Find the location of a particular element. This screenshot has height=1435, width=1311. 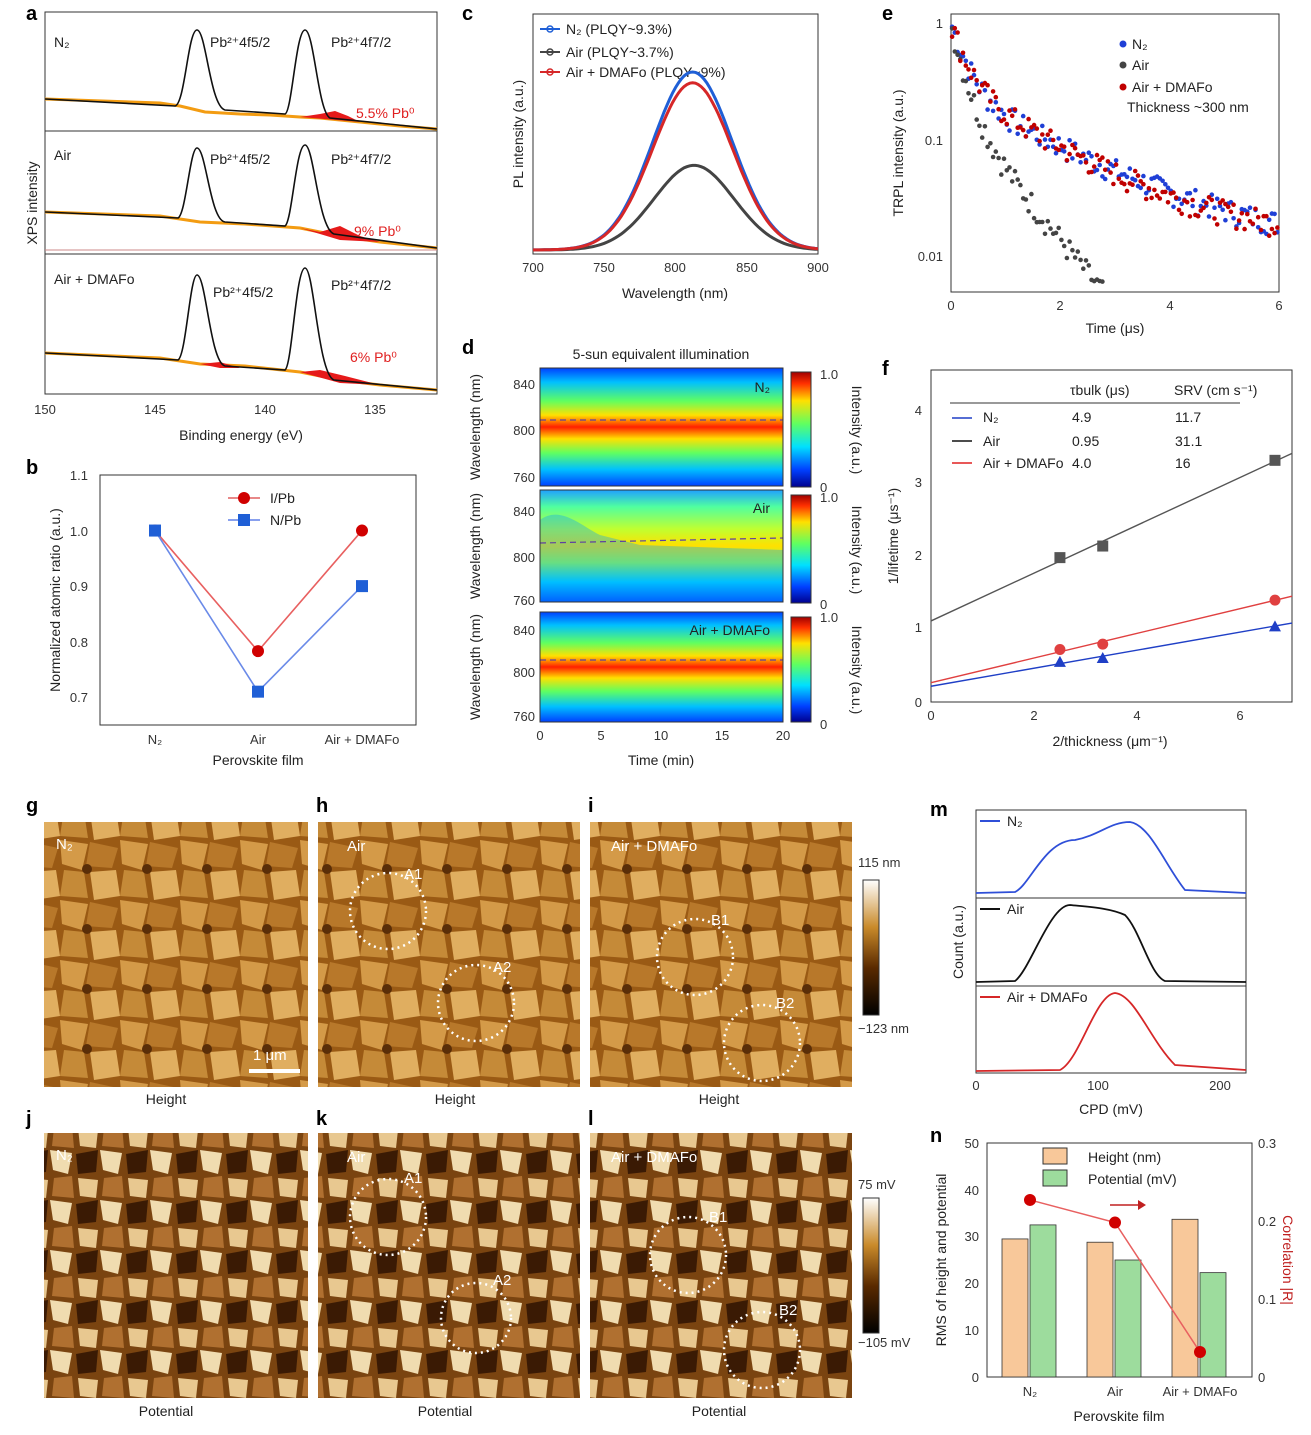

xps-frame is located at coordinates (241, 203).